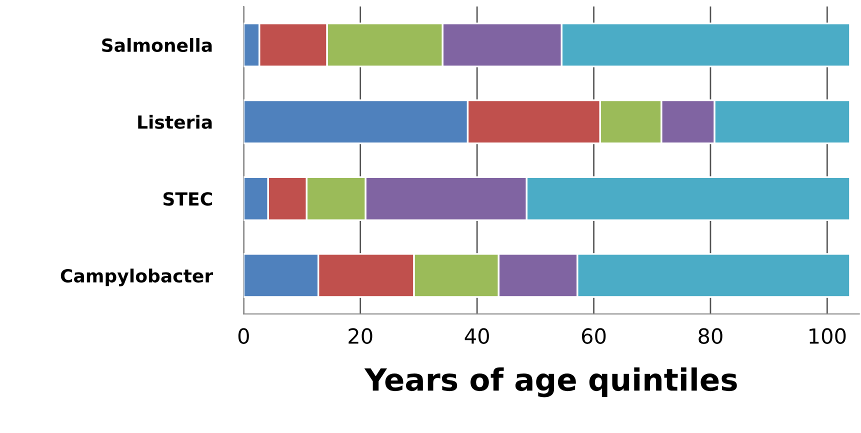 Image resolution: width=861 pixels, height=433 pixels. I want to click on x-axis-title: Years of age quintiles, so click(550, 382).